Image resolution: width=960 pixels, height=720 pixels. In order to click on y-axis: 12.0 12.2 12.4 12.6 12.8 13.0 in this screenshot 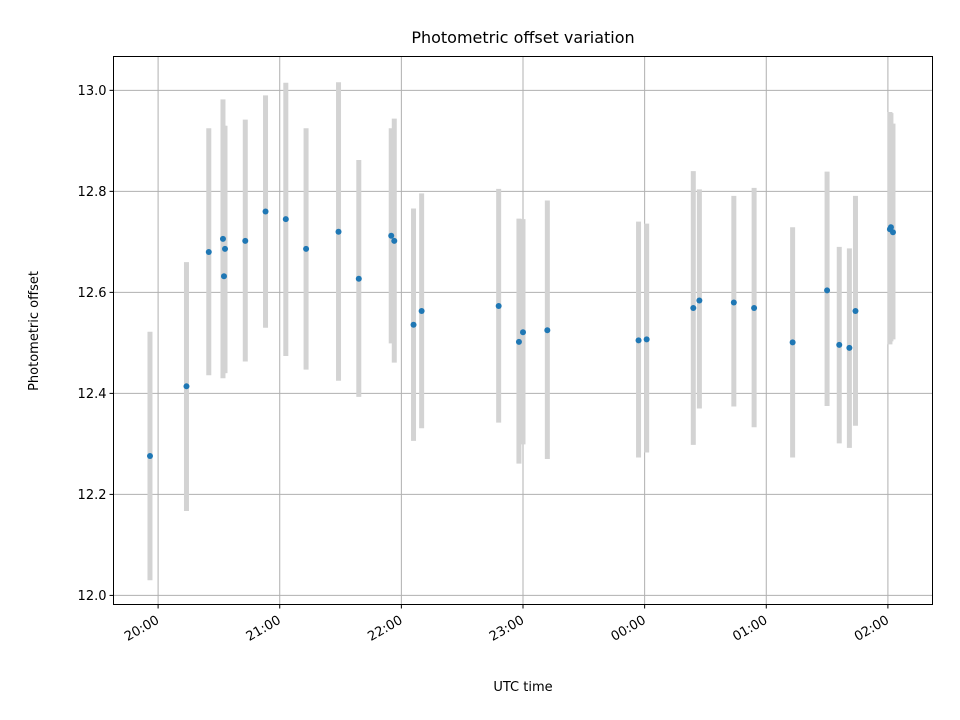, I will do `click(96, 344)`.